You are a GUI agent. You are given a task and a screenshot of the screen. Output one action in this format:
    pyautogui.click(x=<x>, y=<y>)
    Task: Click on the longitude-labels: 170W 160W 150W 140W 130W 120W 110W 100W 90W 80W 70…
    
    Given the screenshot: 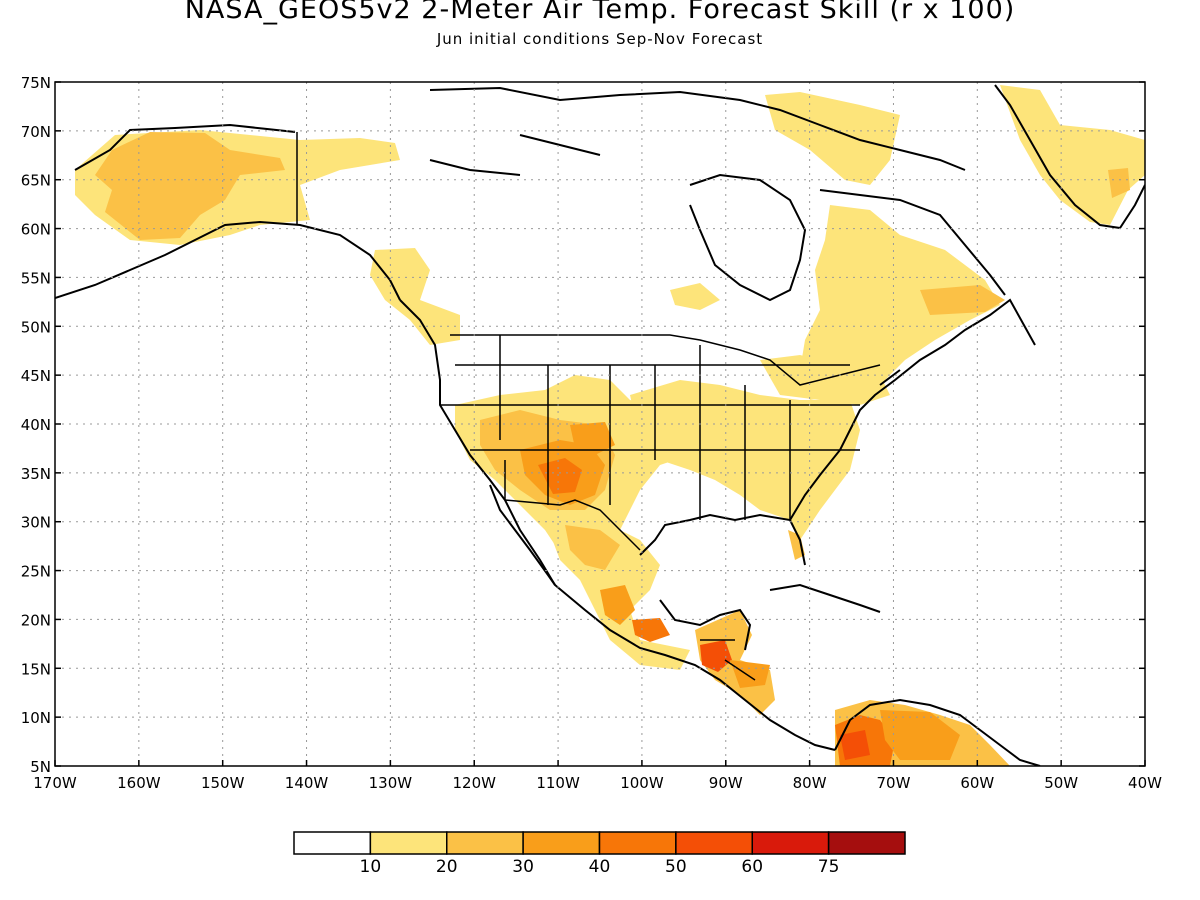 What is the action you would take?
    pyautogui.click(x=597, y=776)
    